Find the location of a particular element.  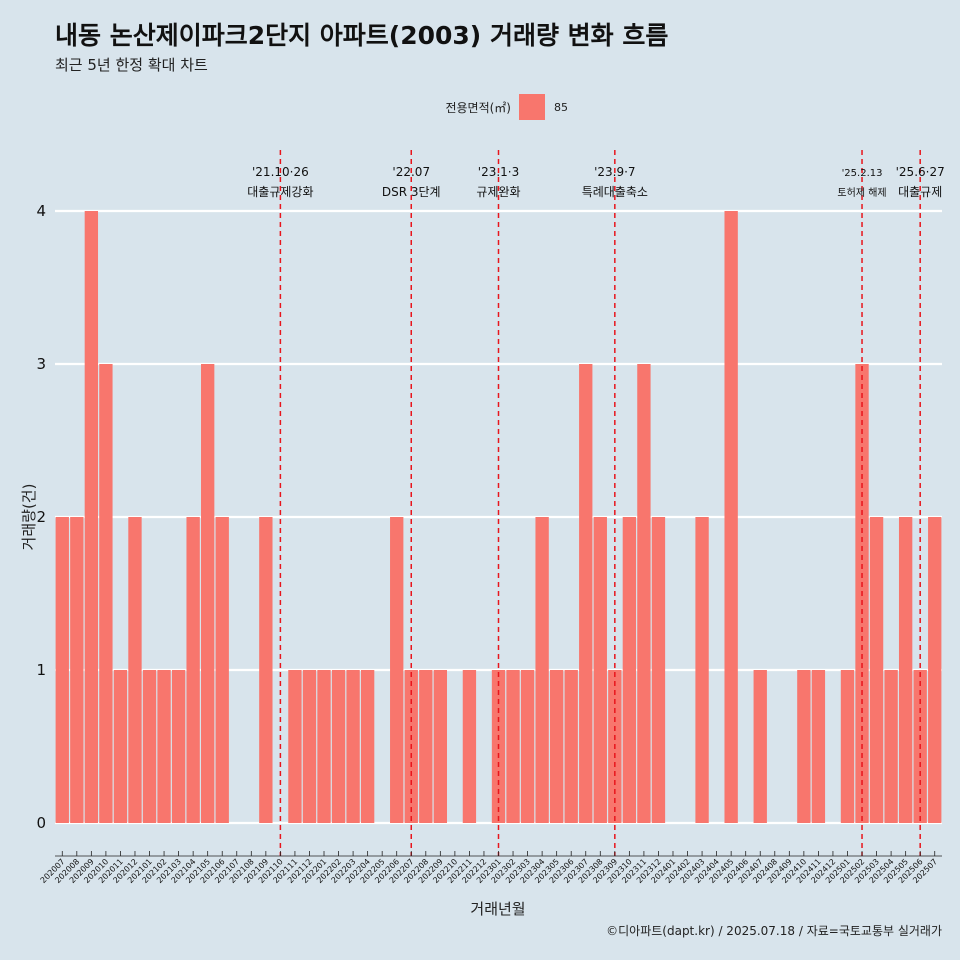

event-date-label: '21.10·26 is located at coordinates (280, 172).